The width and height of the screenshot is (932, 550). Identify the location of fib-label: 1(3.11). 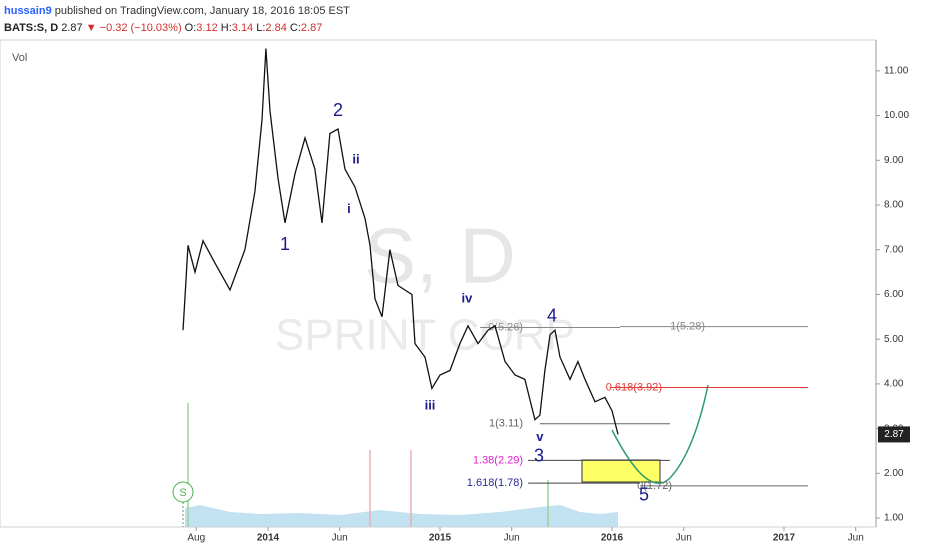
(506, 424).